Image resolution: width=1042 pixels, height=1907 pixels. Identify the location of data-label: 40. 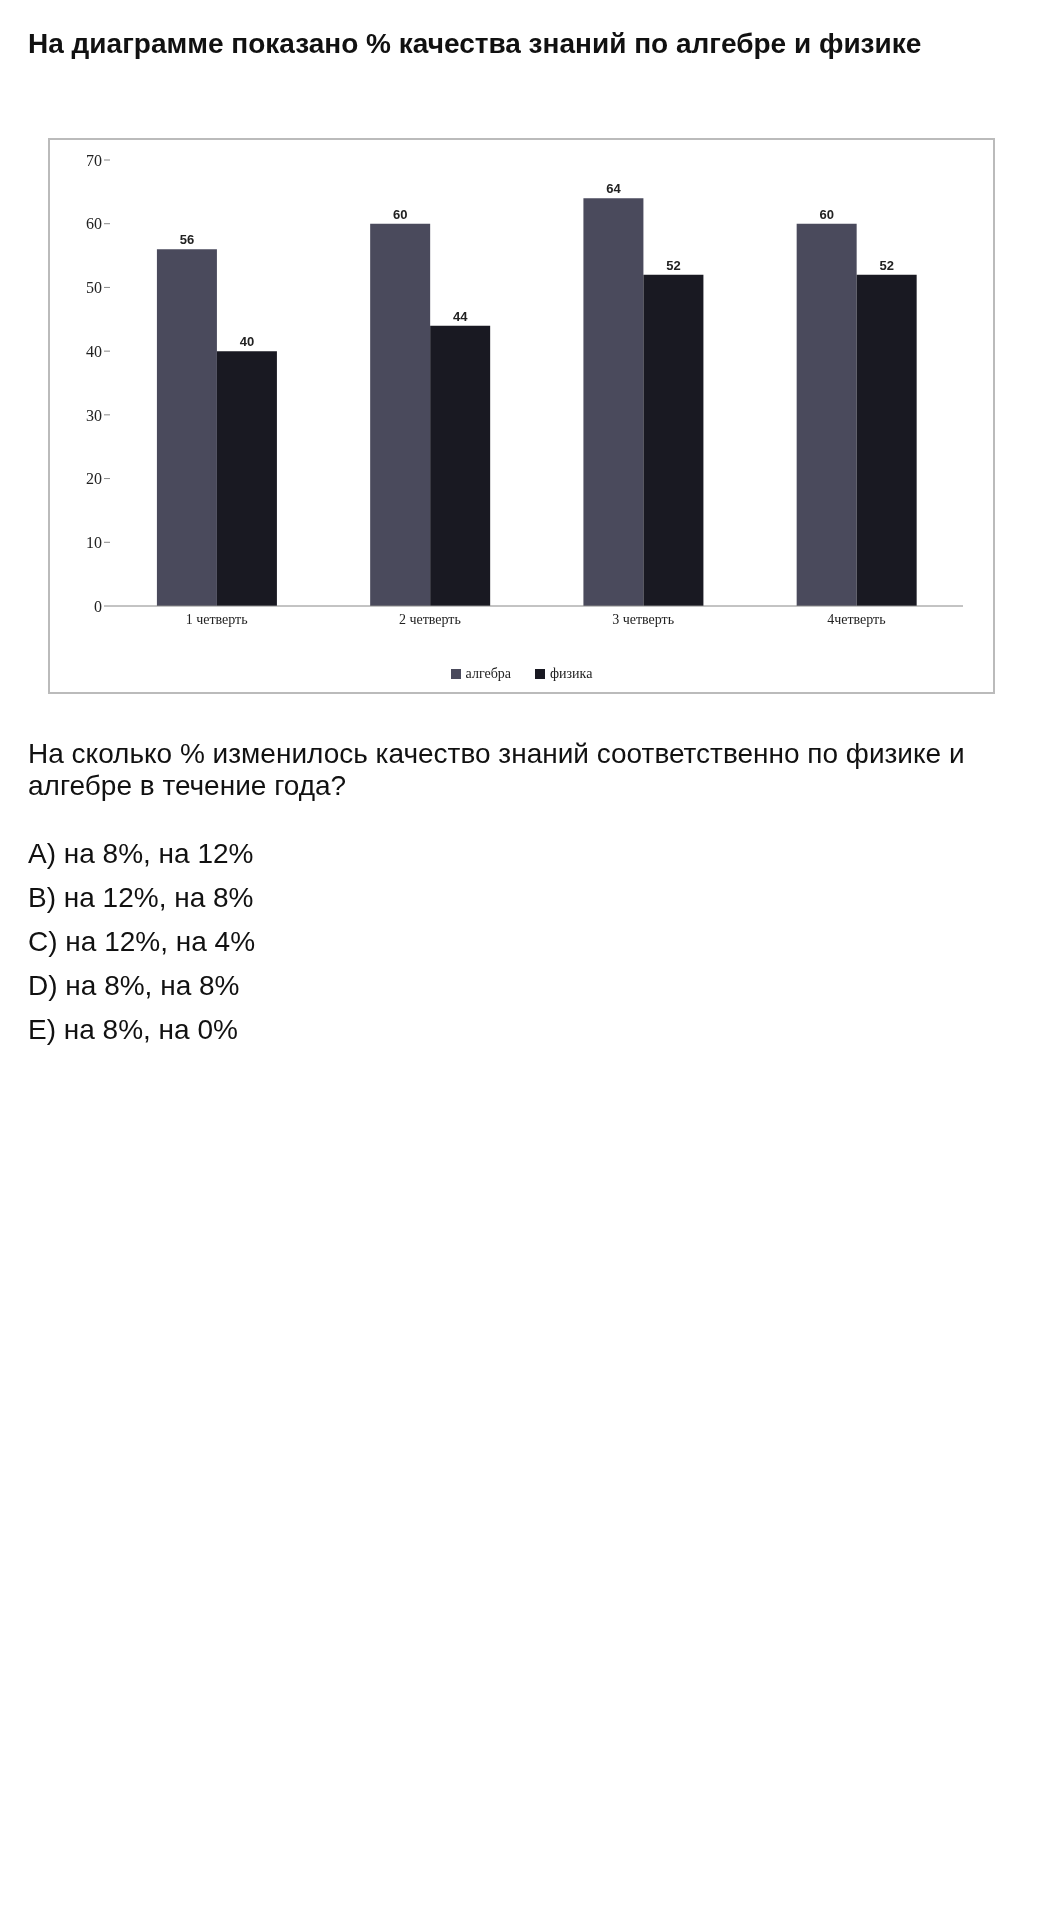
(247, 342).